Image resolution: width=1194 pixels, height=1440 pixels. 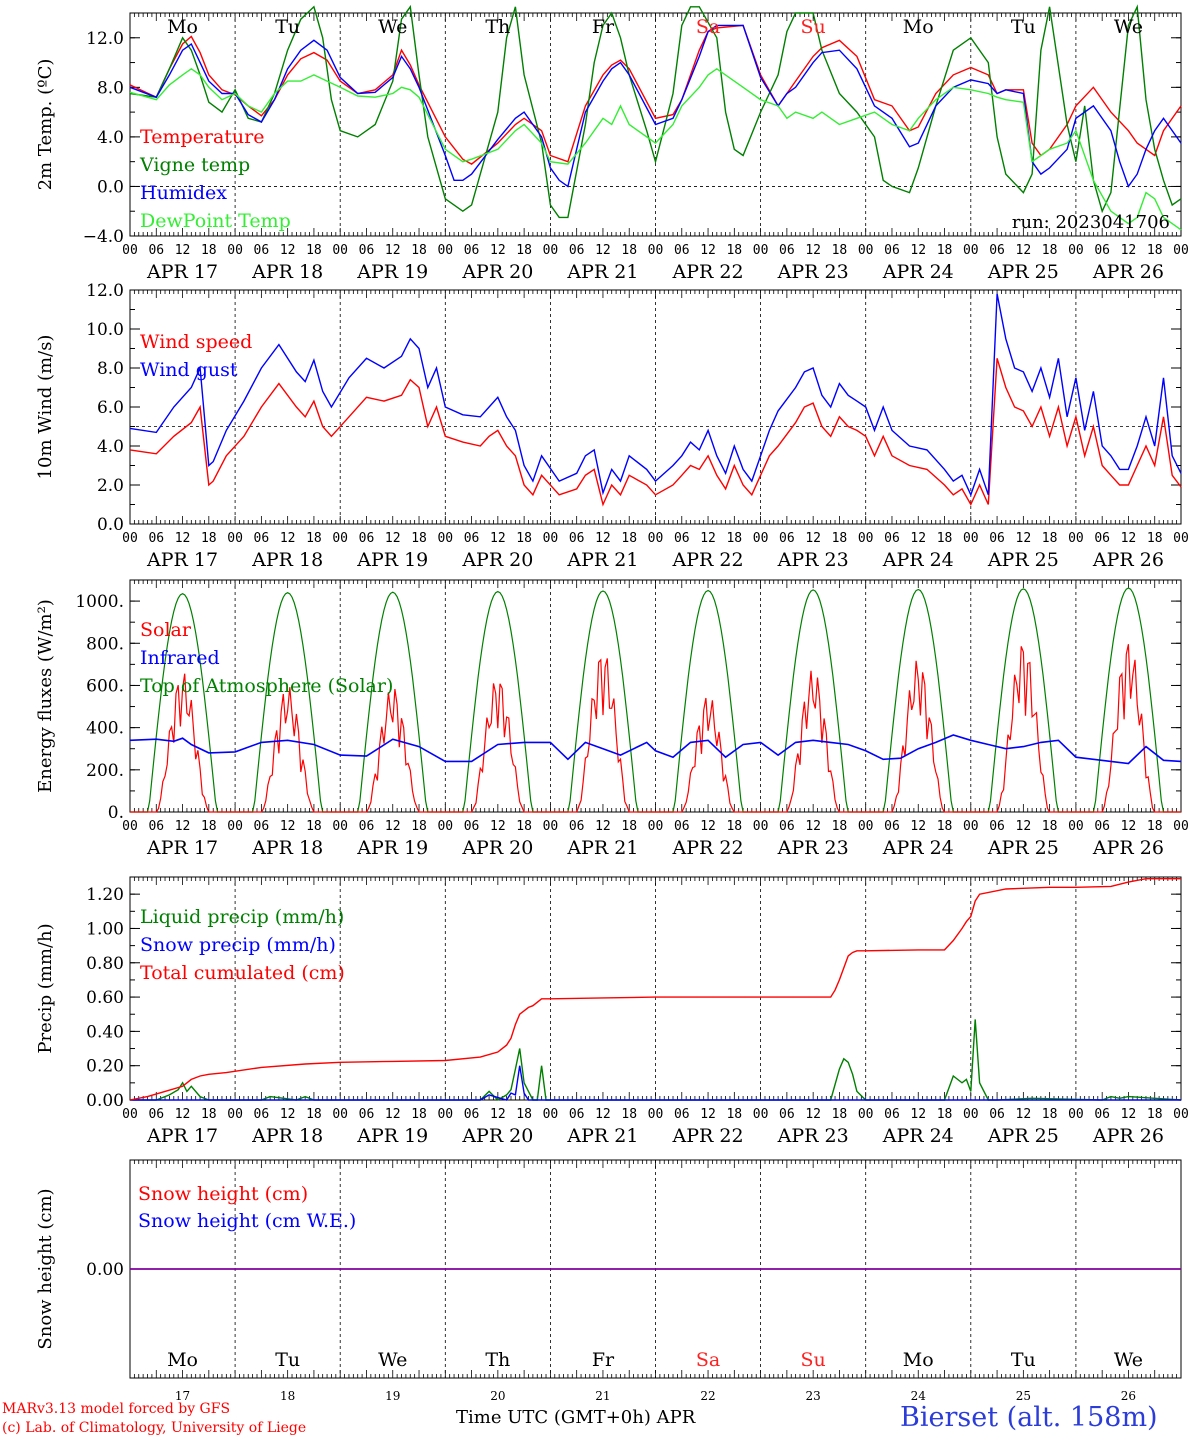 I want to click on precip-legend-entry: Total cumulated (cm), so click(x=242, y=973).